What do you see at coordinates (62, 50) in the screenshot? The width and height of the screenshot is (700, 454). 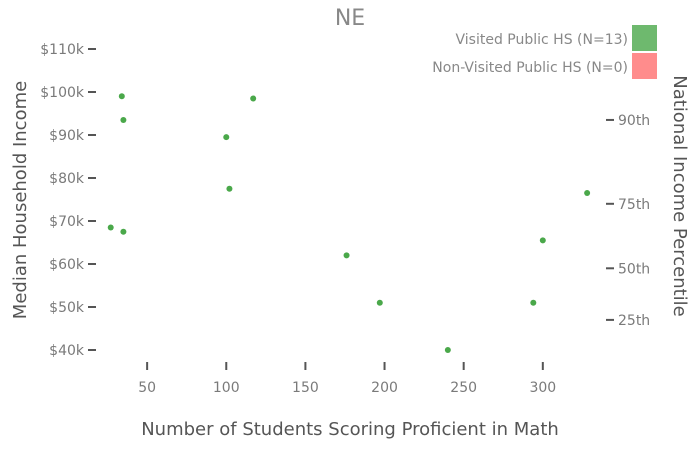 I see `y-tick-label: $110k` at bounding box center [62, 50].